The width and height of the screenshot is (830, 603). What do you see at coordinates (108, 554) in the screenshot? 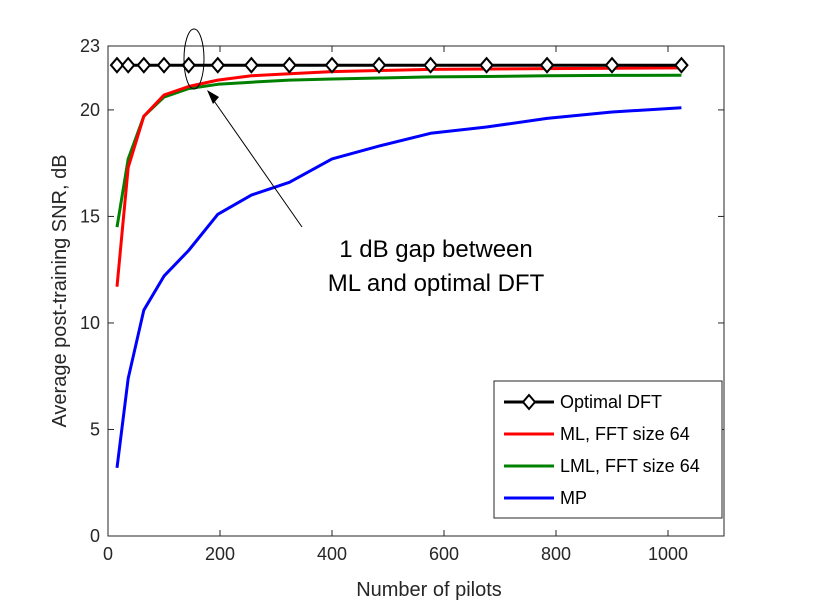
I see `x-tick-label: 0` at bounding box center [108, 554].